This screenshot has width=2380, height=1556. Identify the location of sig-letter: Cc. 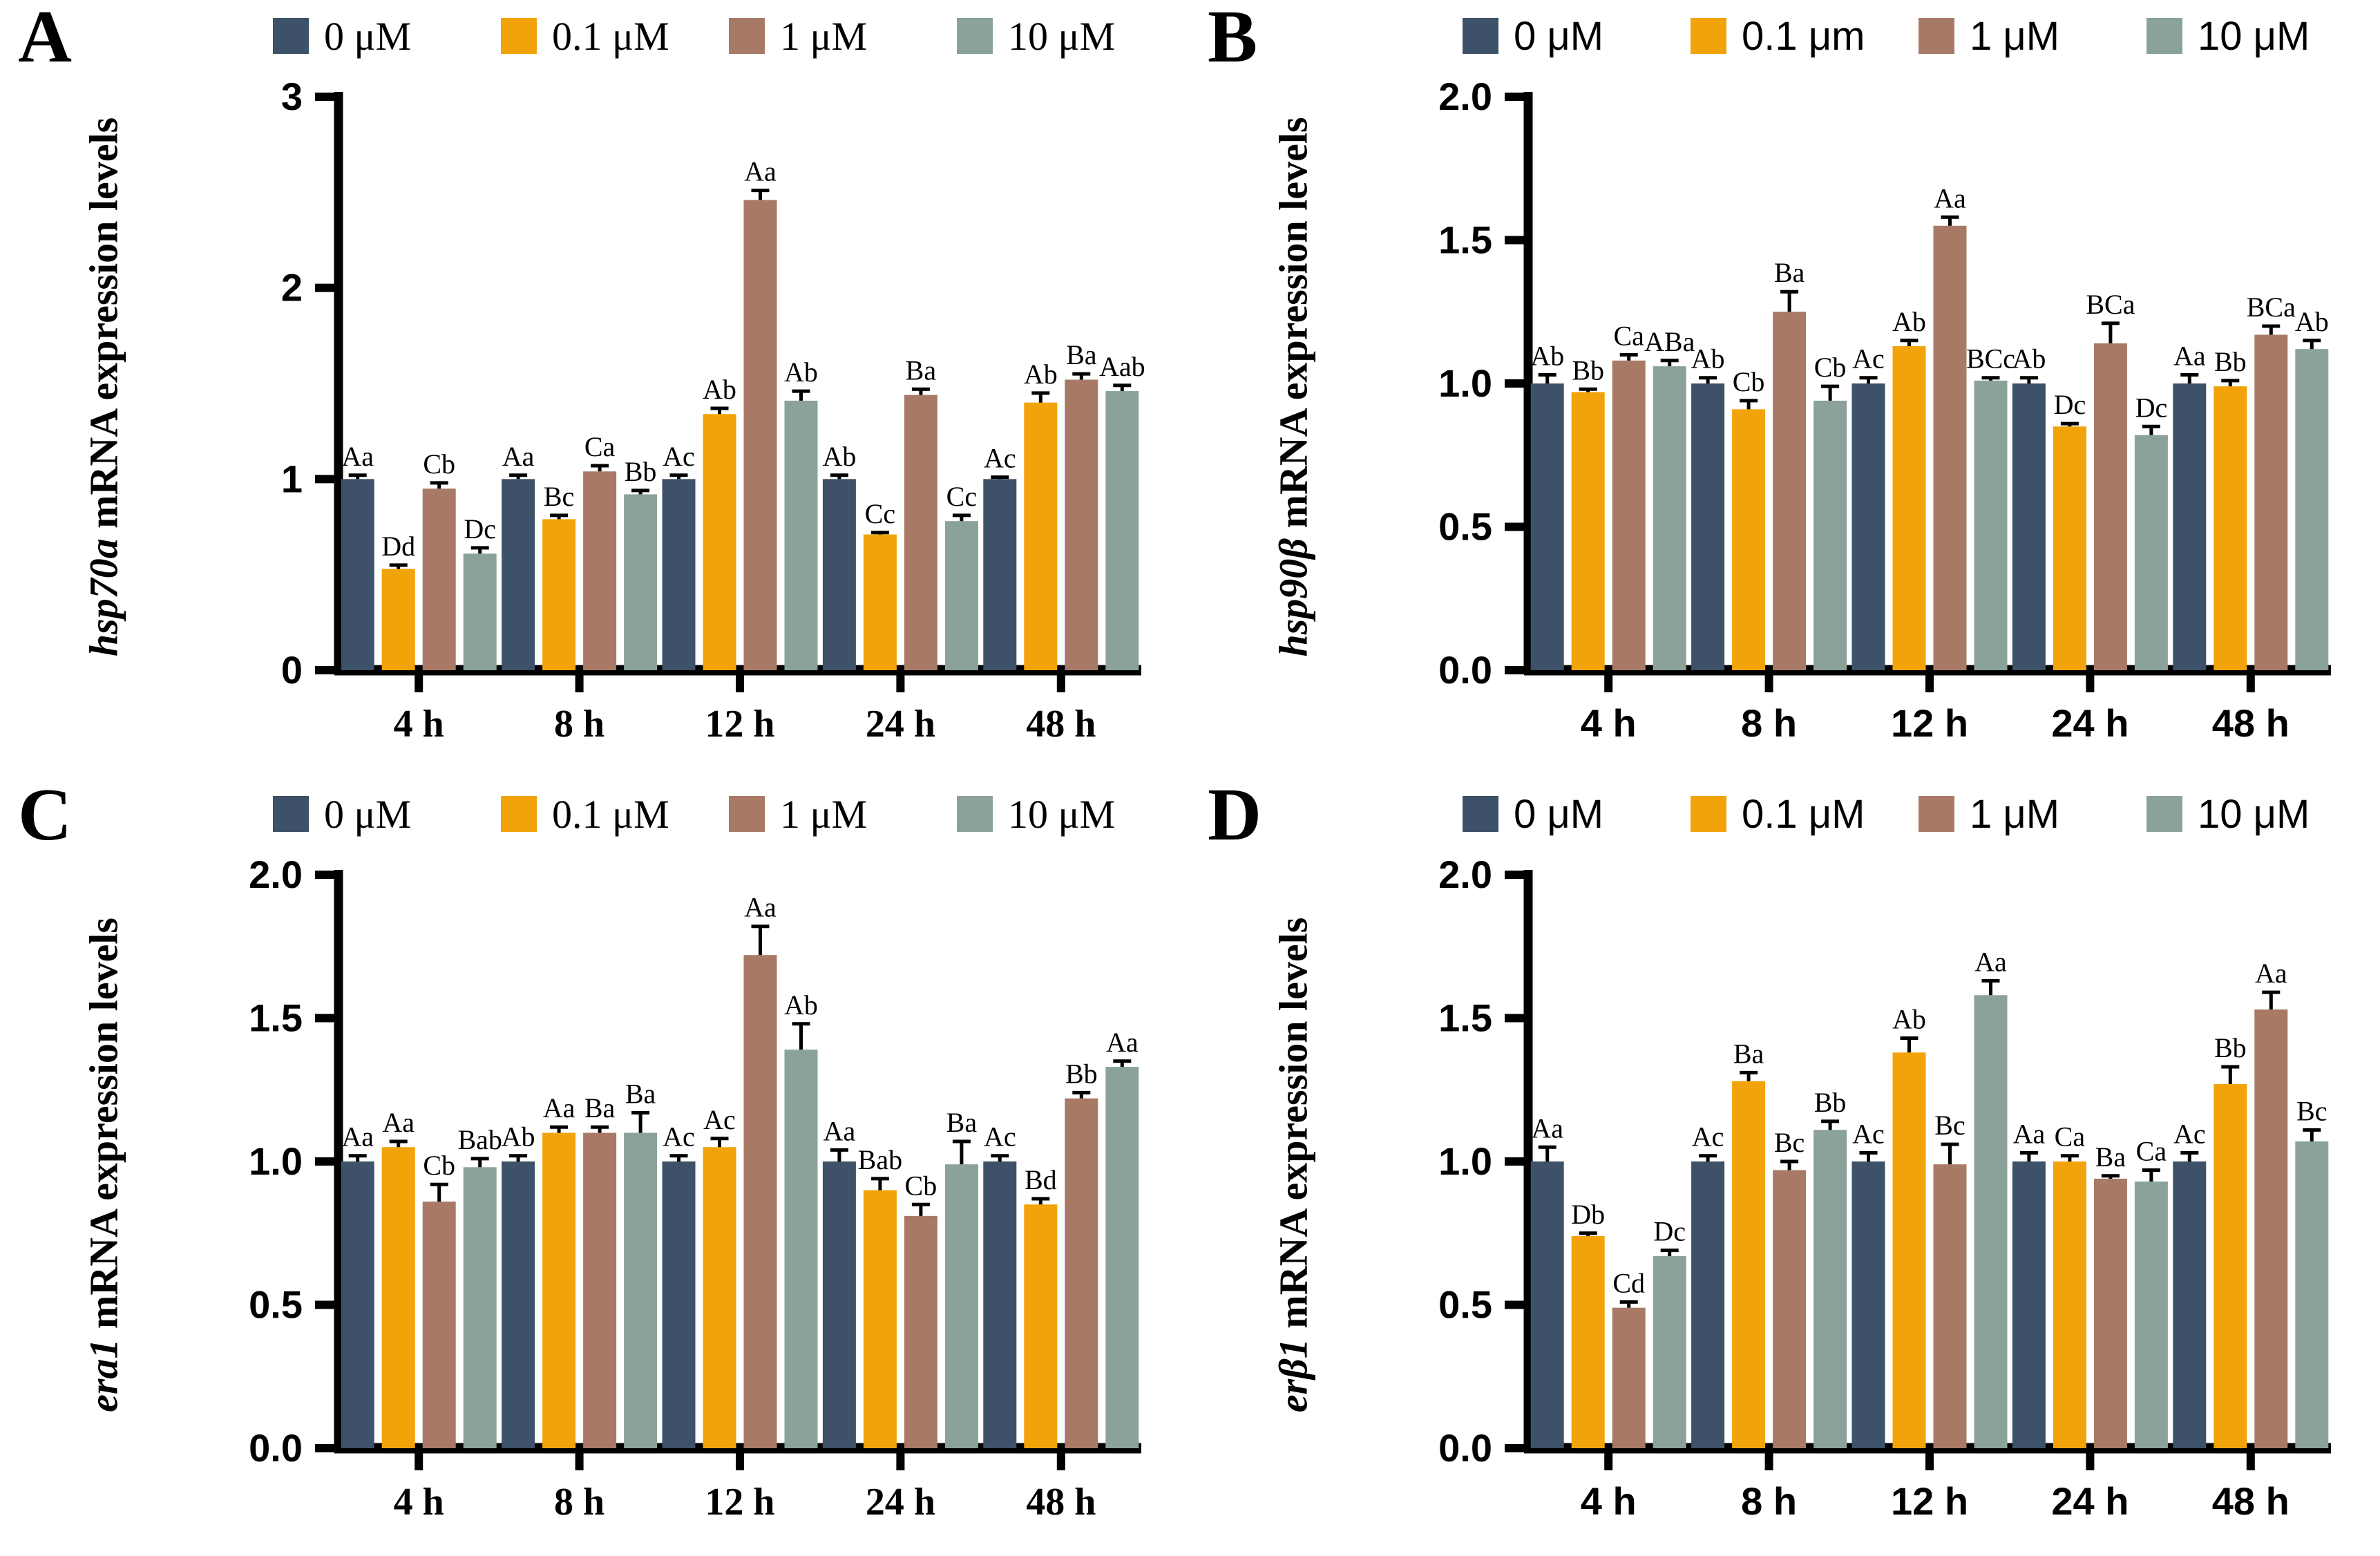
(961, 496).